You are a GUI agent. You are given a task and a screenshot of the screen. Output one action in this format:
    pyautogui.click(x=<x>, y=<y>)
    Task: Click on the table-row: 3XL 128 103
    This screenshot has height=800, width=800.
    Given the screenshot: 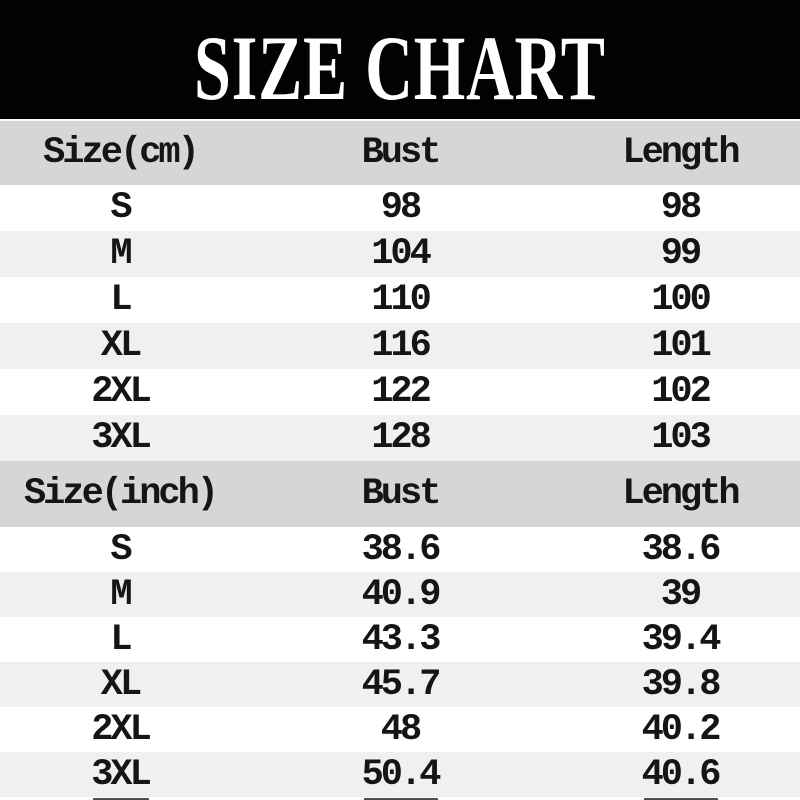 What is the action you would take?
    pyautogui.click(x=400, y=438)
    